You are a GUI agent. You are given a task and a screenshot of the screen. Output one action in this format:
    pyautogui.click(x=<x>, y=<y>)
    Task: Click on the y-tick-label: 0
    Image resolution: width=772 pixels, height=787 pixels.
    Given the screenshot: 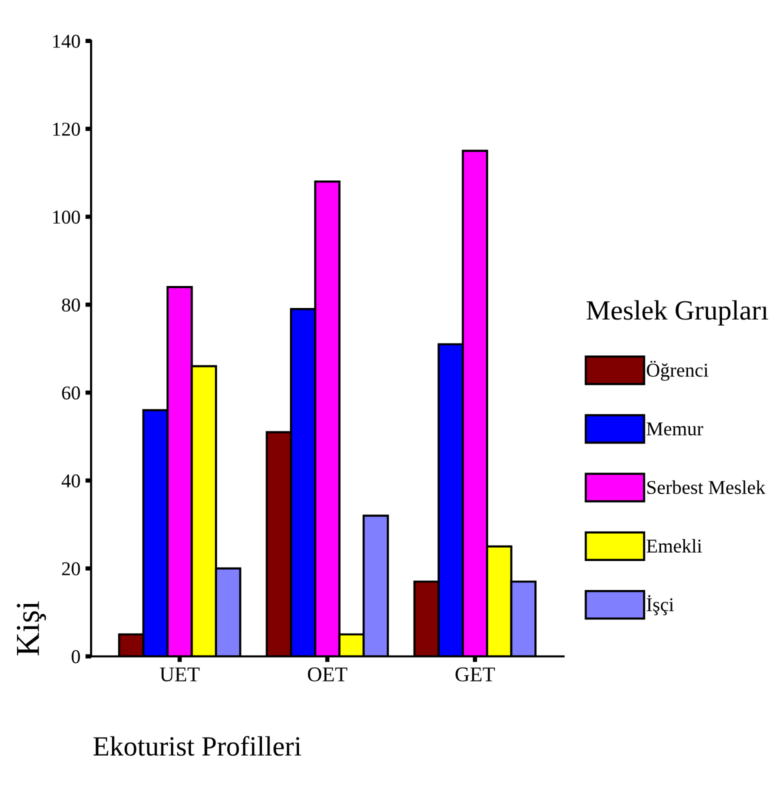 What is the action you would take?
    pyautogui.click(x=76, y=657)
    